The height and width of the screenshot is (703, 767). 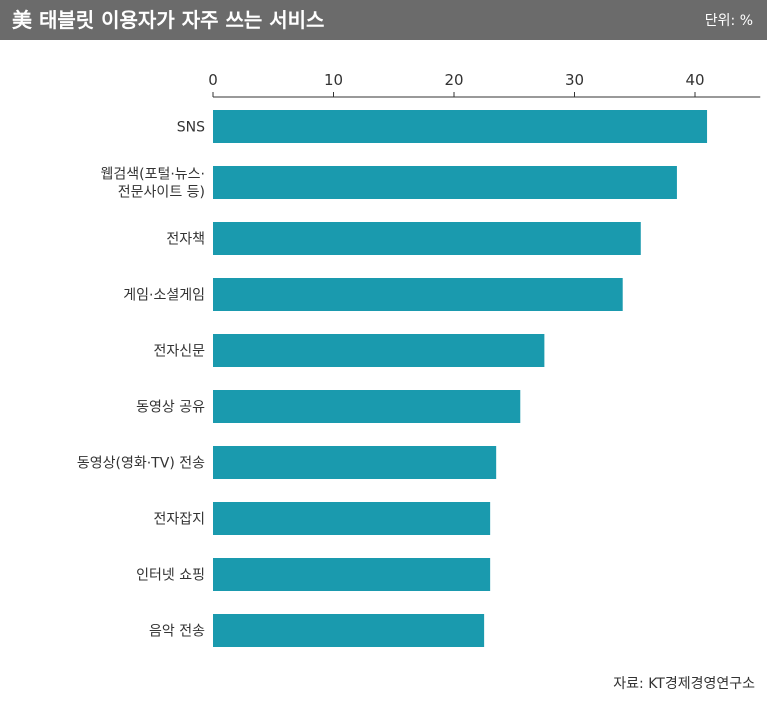 What do you see at coordinates (574, 80) in the screenshot?
I see `x-tick-label: 30` at bounding box center [574, 80].